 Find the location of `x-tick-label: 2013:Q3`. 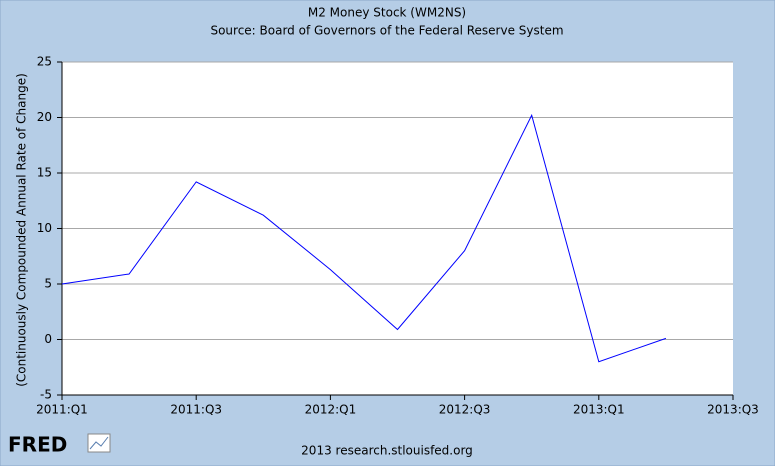

x-tick-label: 2013:Q3 is located at coordinates (733, 410).